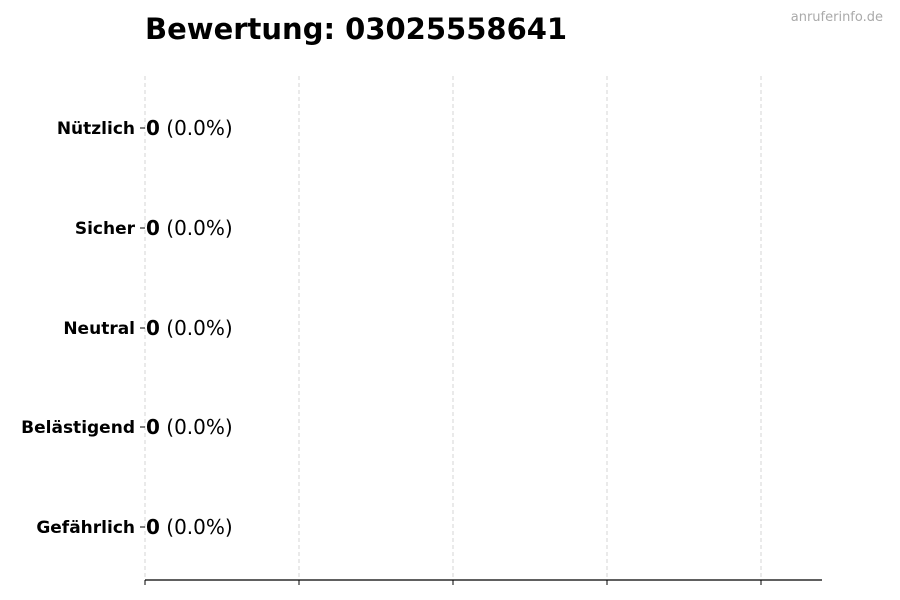  What do you see at coordinates (356, 29) in the screenshot?
I see `chart-title: Bewertung: 03025558641` at bounding box center [356, 29].